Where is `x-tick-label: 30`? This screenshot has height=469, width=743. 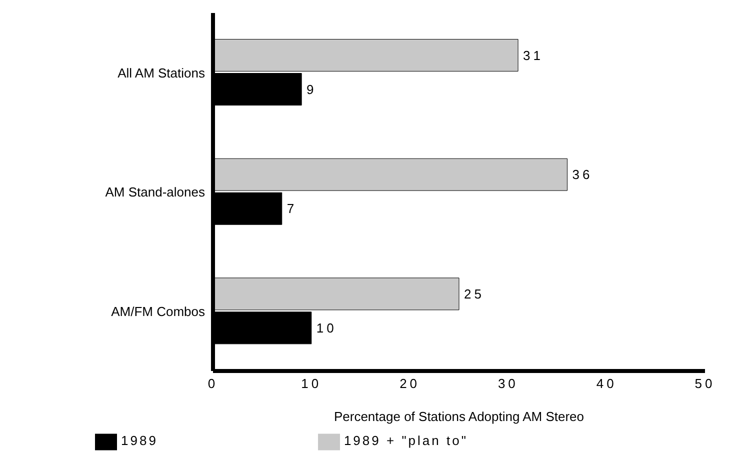
x-tick-label: 30 is located at coordinates (508, 384).